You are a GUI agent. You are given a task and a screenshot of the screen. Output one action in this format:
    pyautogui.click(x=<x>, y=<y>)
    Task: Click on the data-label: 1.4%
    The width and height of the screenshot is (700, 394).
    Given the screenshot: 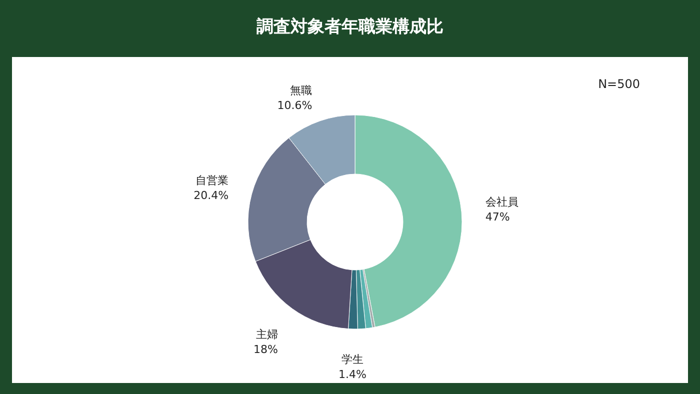 What is the action you would take?
    pyautogui.click(x=352, y=374)
    